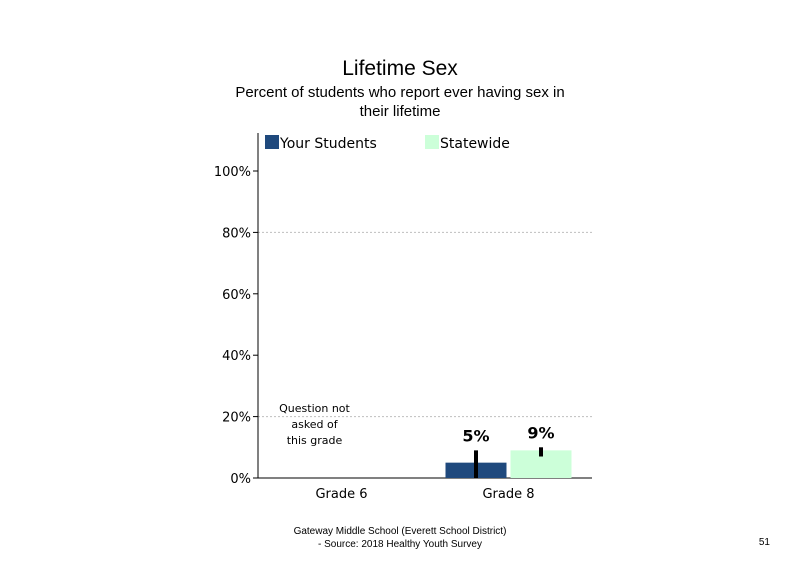  I want to click on legend-label: Your Students, so click(328, 144).